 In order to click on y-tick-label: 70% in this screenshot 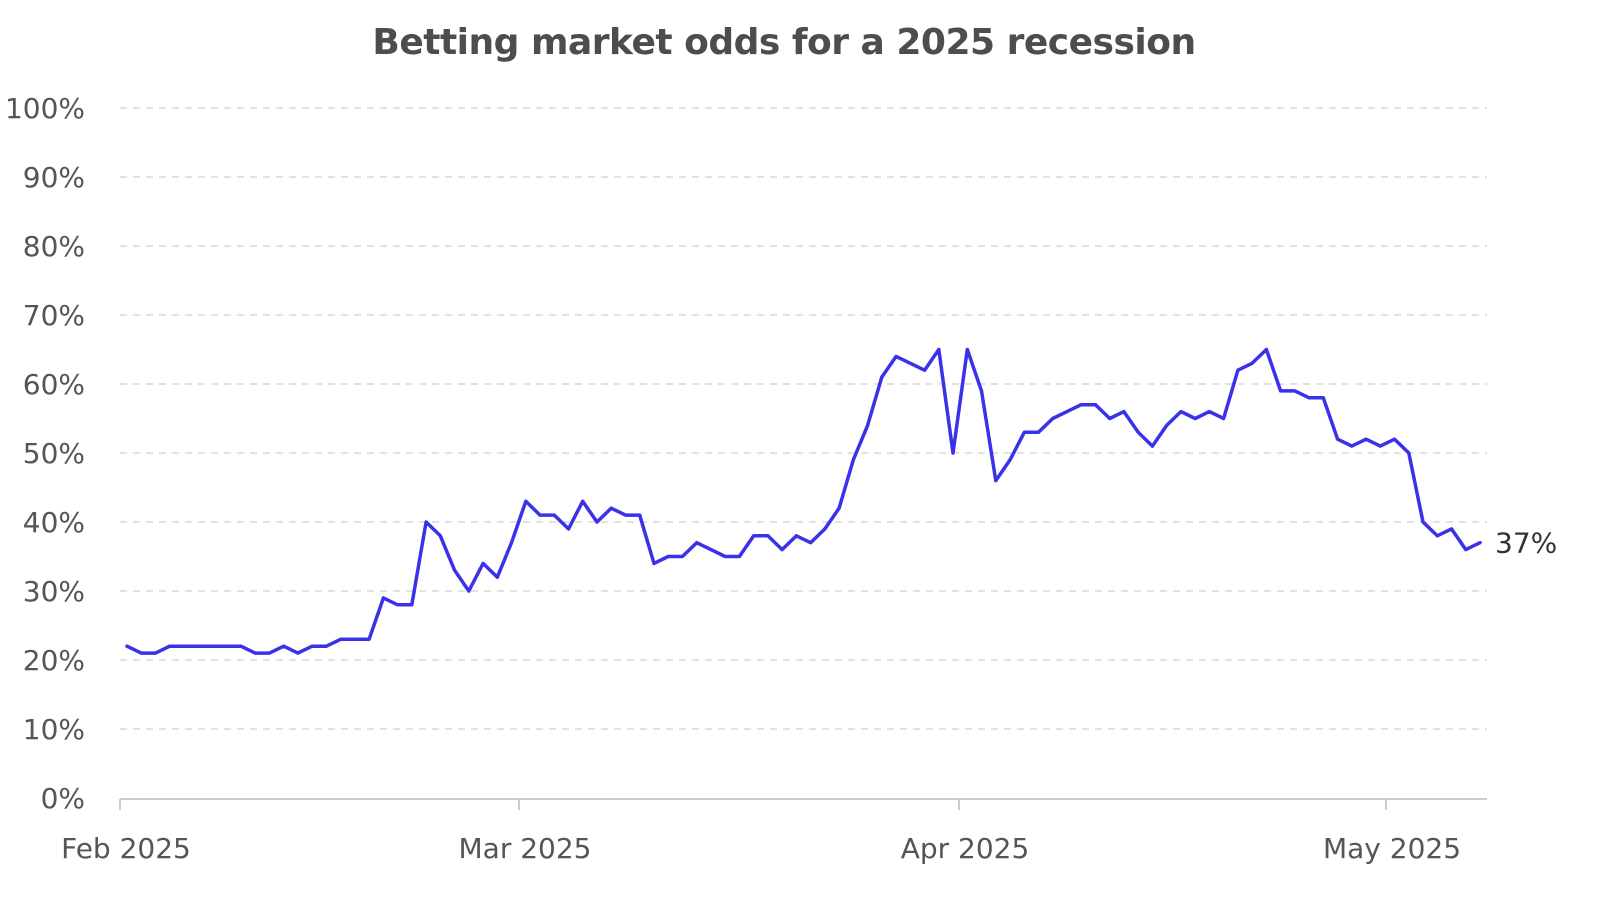, I will do `click(54, 315)`.